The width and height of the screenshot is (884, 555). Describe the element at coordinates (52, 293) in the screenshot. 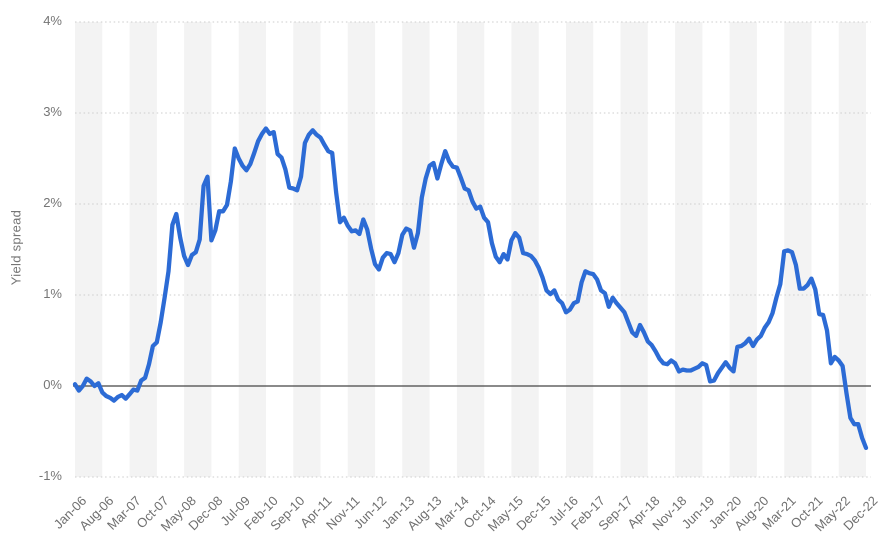

I see `y-tick-label: 1%` at that location.